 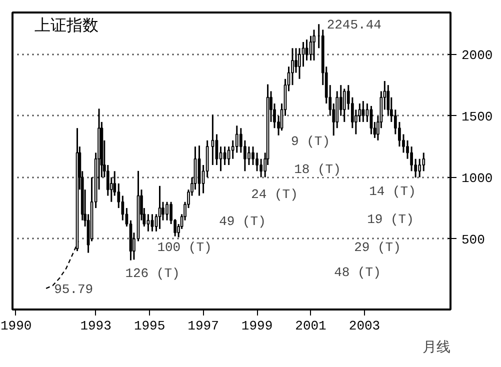 I want to click on annotation: 14 (T), so click(x=392, y=191).